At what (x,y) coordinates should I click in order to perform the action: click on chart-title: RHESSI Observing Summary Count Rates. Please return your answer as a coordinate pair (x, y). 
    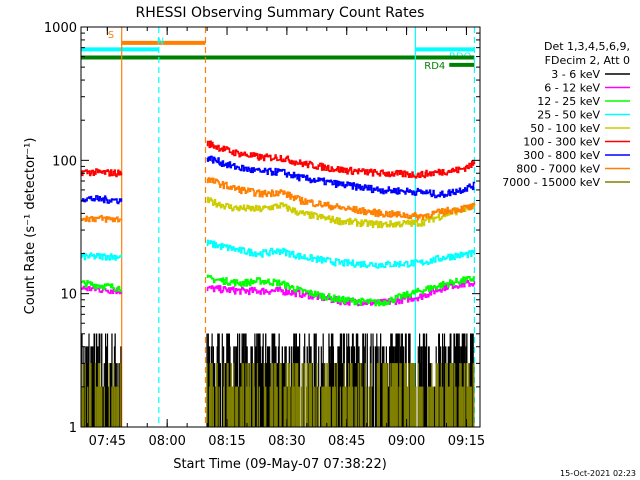
    Looking at the image, I should click on (280, 13).